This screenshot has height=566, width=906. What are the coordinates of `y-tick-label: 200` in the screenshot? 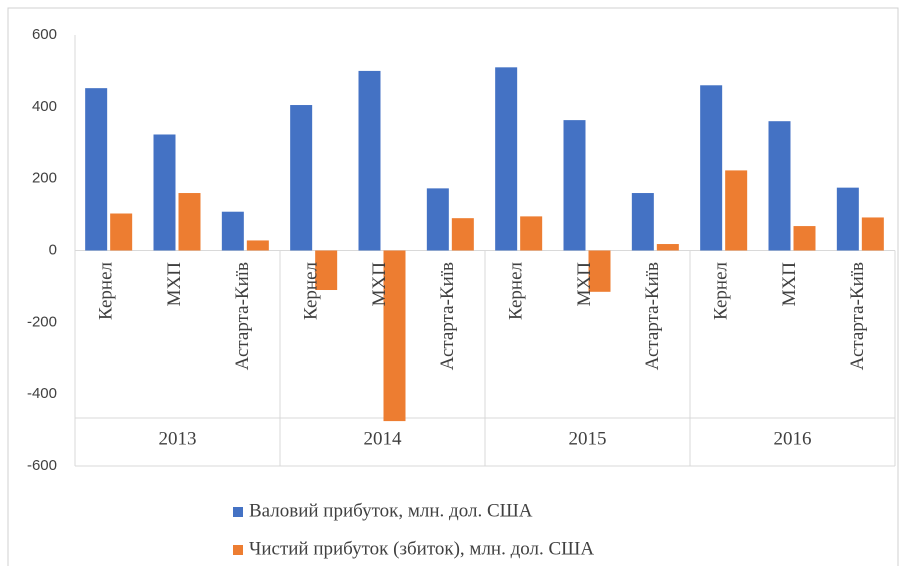 It's located at (44, 178).